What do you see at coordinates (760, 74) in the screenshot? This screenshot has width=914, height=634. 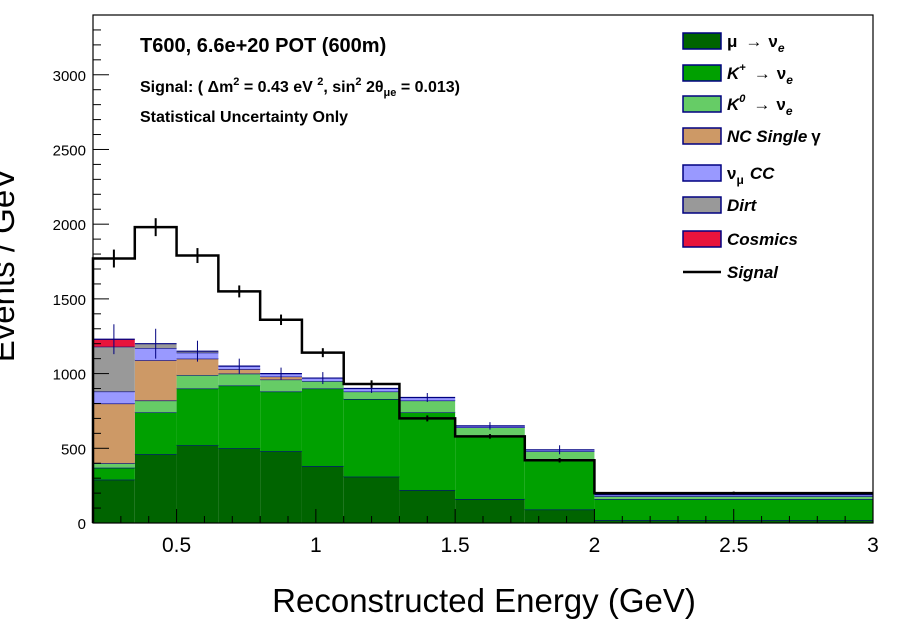 I see `legend-label-kplus-nue: K+ → νe` at bounding box center [760, 74].